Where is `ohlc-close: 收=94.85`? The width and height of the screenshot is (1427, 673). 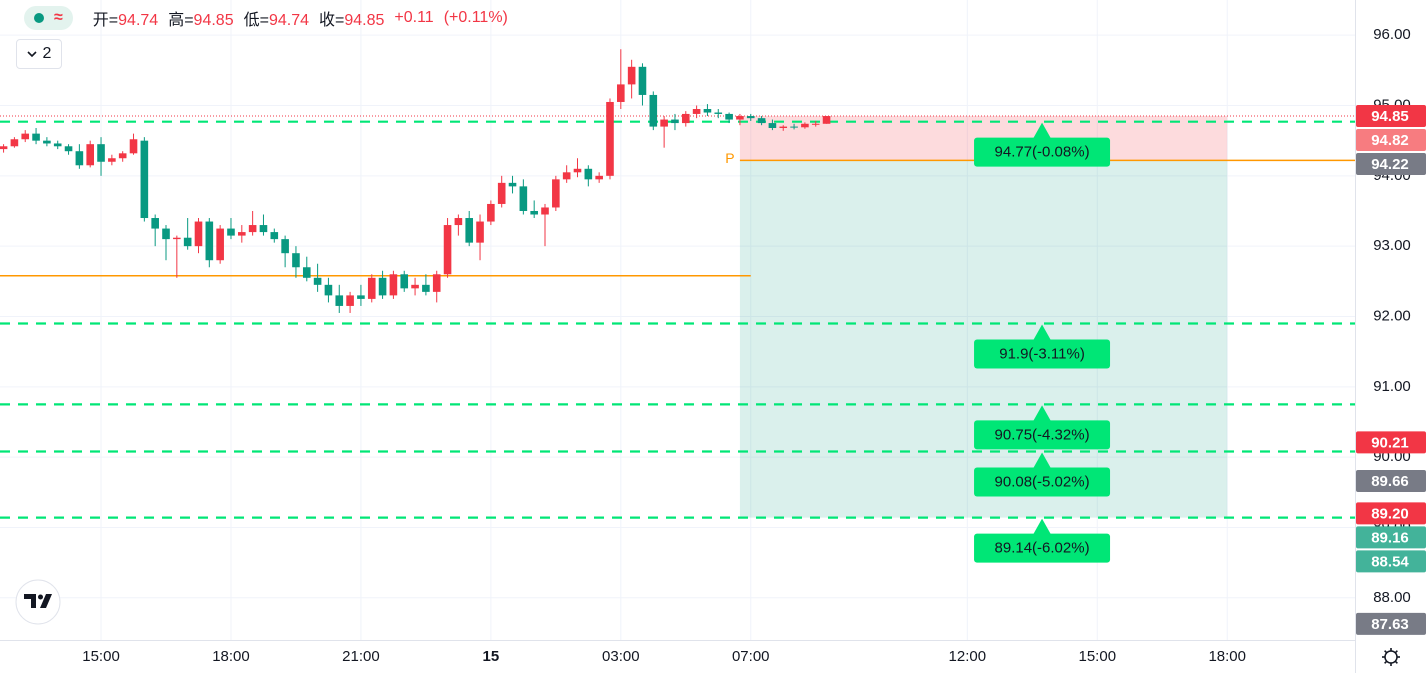 ohlc-close: 收=94.85 is located at coordinates (351, 18).